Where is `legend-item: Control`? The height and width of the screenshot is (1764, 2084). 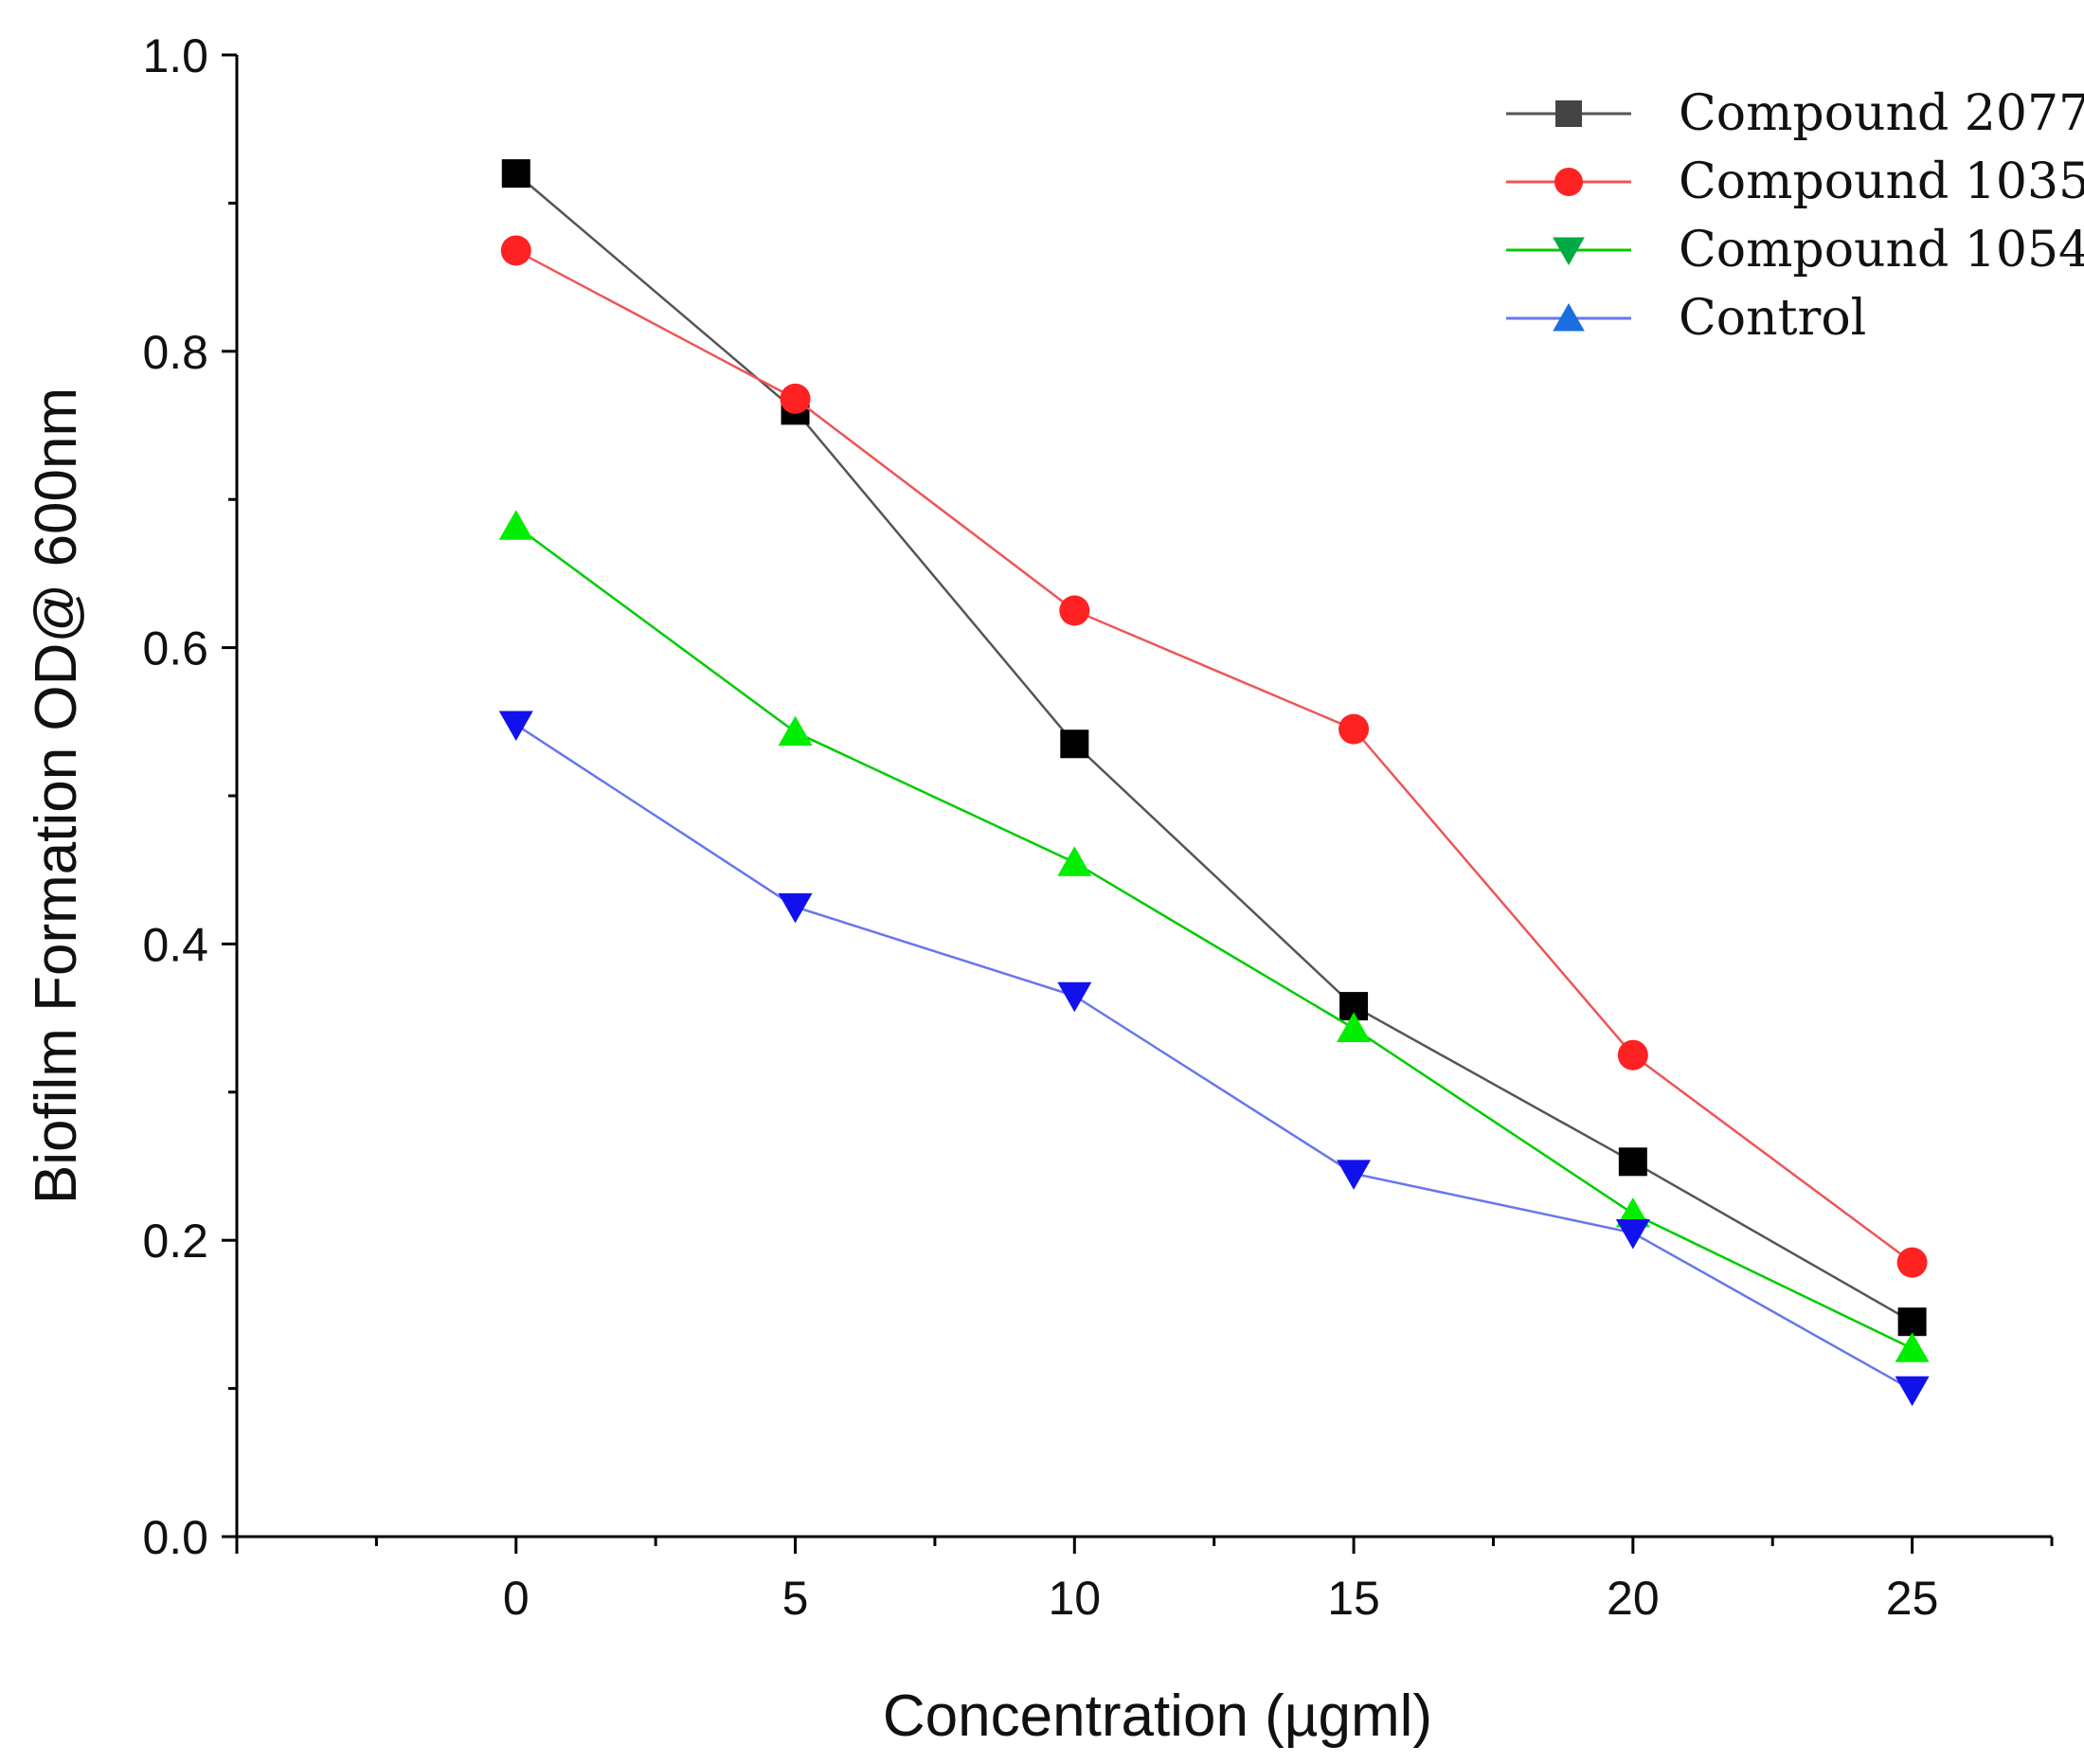 legend-item: Control is located at coordinates (1686, 318).